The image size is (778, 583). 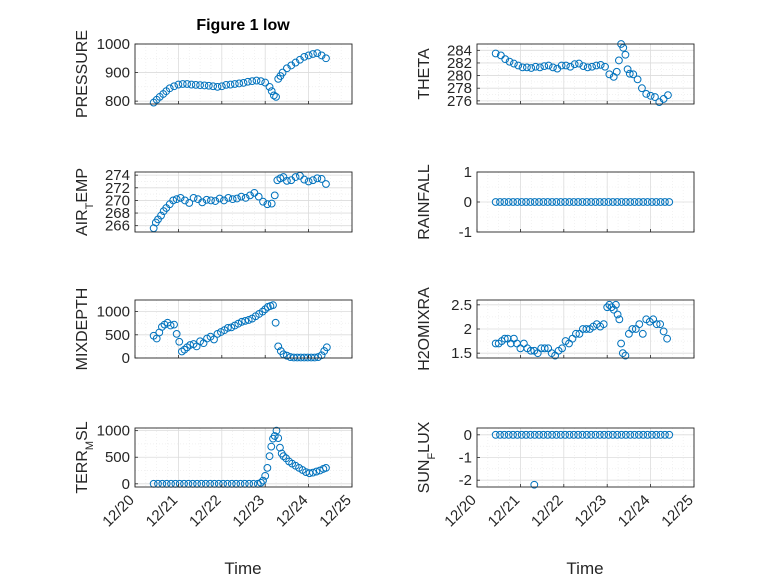 I want to click on y-tick-label: 800, so click(x=117, y=101).